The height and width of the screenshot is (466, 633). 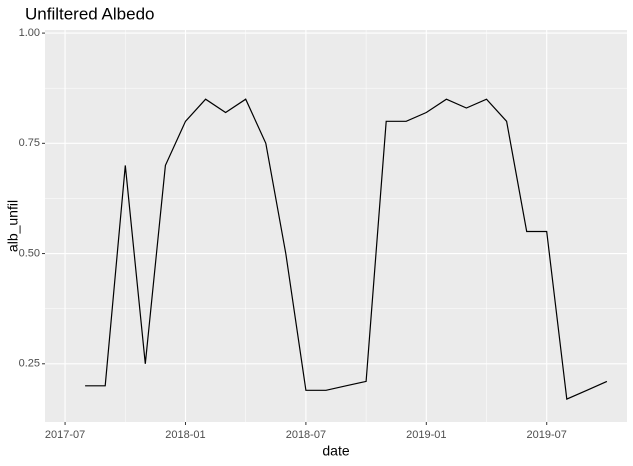 I want to click on x-tick-label: 2019-01, so click(x=426, y=435).